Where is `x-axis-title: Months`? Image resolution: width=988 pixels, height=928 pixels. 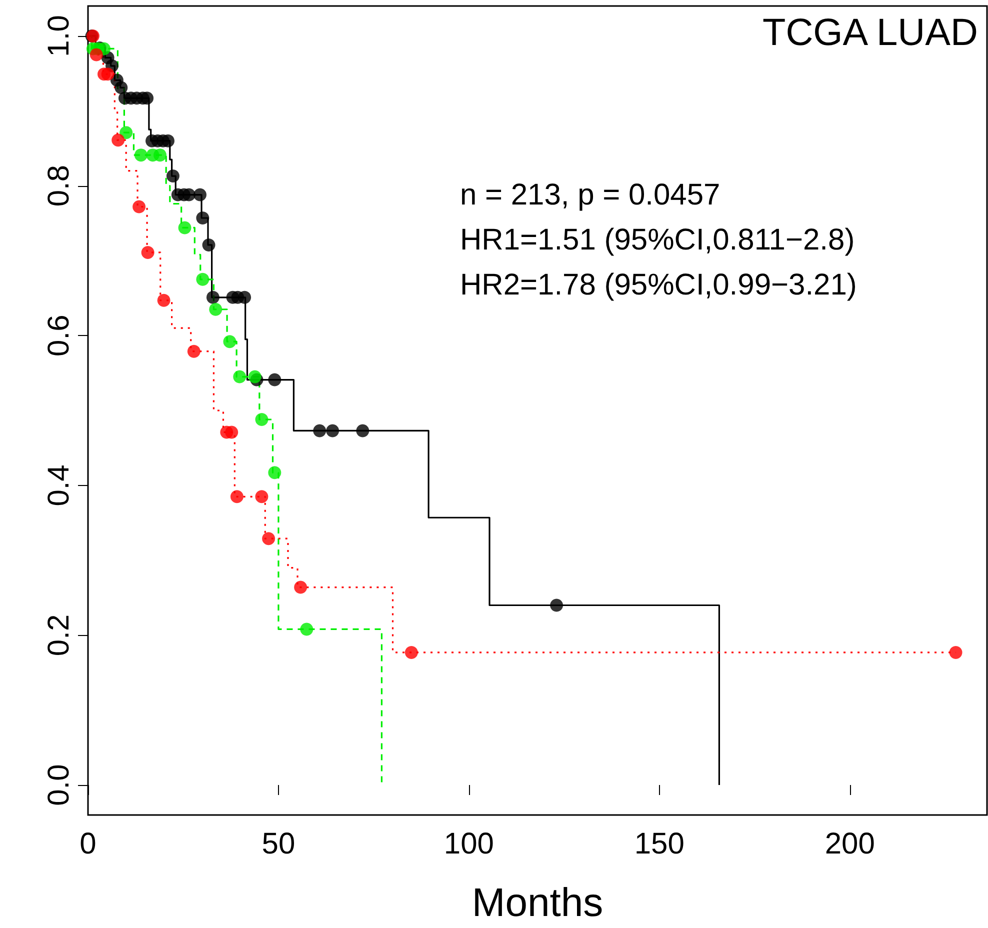
x-axis-title: Months is located at coordinates (538, 903).